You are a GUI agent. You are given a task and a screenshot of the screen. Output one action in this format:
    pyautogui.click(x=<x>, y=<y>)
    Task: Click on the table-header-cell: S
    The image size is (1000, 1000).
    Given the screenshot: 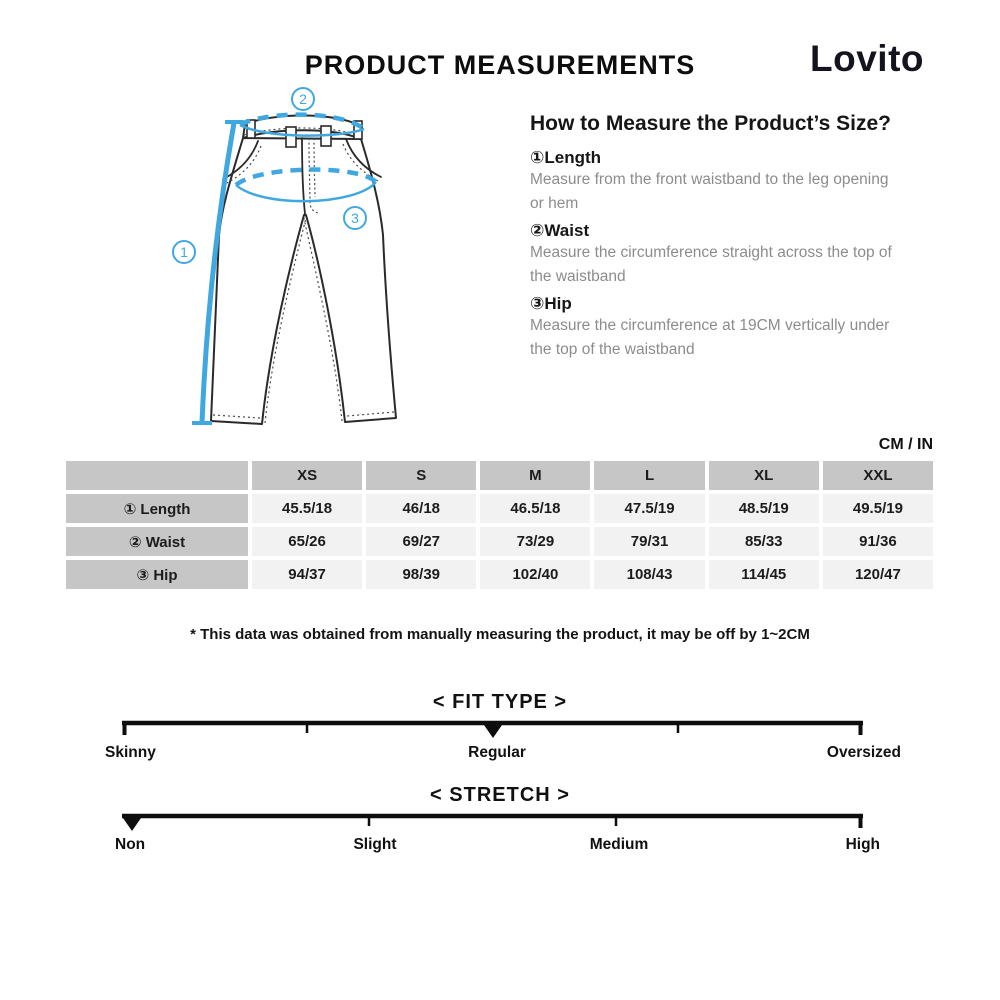 What is the action you would take?
    pyautogui.click(x=421, y=475)
    